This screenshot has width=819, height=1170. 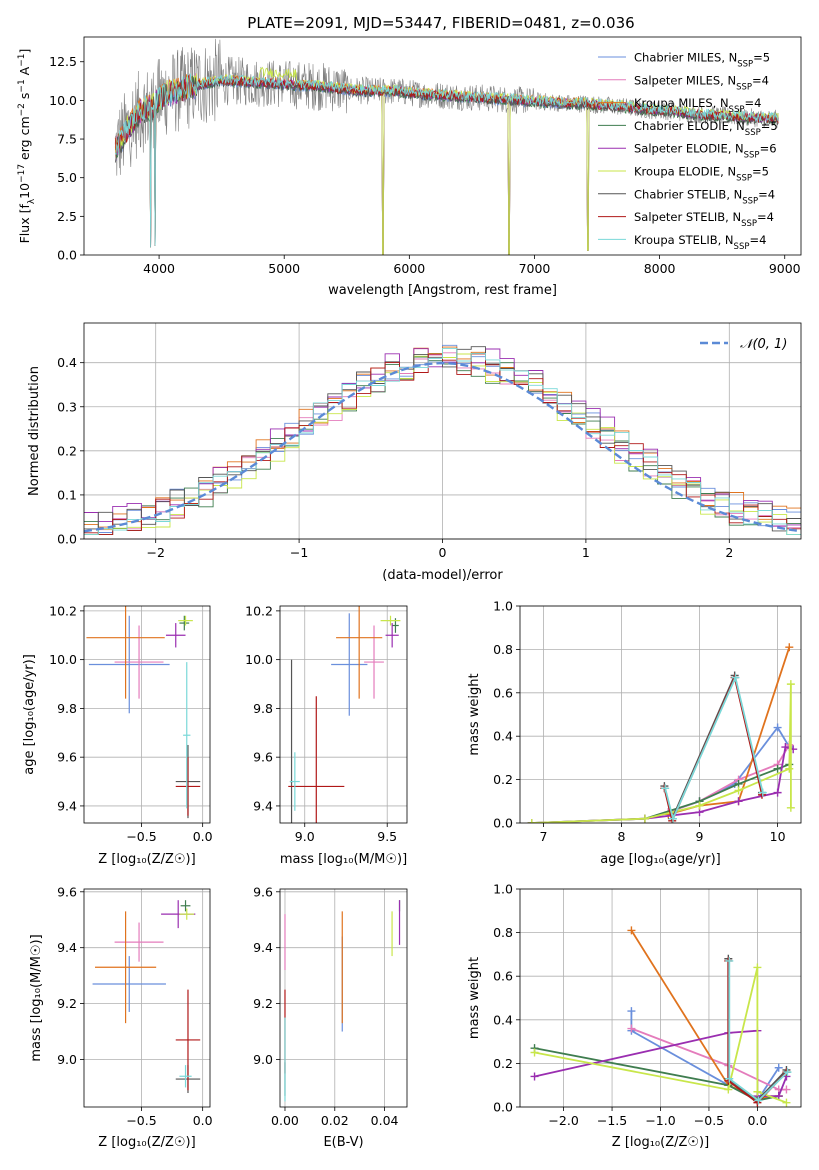 What do you see at coordinates (67, 177) in the screenshot?
I see `y-tick-label: 5.0` at bounding box center [67, 177].